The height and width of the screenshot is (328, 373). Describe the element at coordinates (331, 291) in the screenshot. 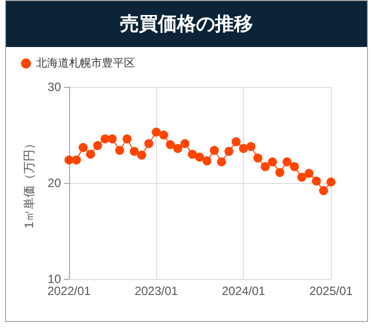

I see `x-tick-label: 2025/01` at that location.